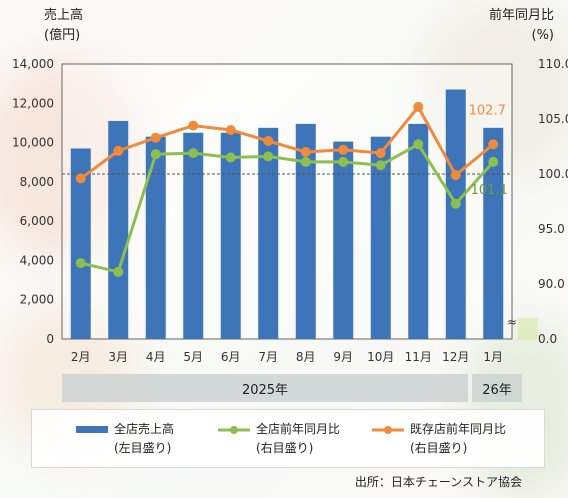  Describe the element at coordinates (118, 357) in the screenshot. I see `x-tick-label: 3月` at that location.